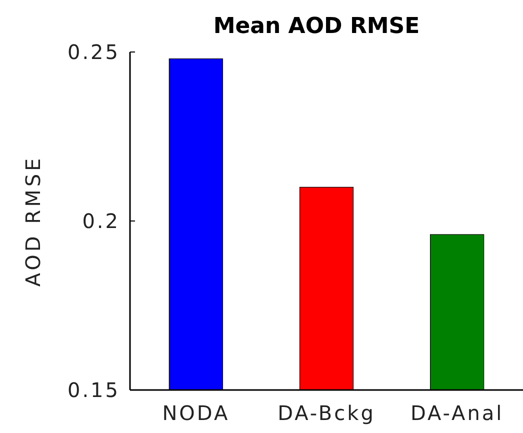 This screenshot has width=523, height=433. What do you see at coordinates (33, 221) in the screenshot?
I see `y-axis-title: AOD RMSE` at bounding box center [33, 221].